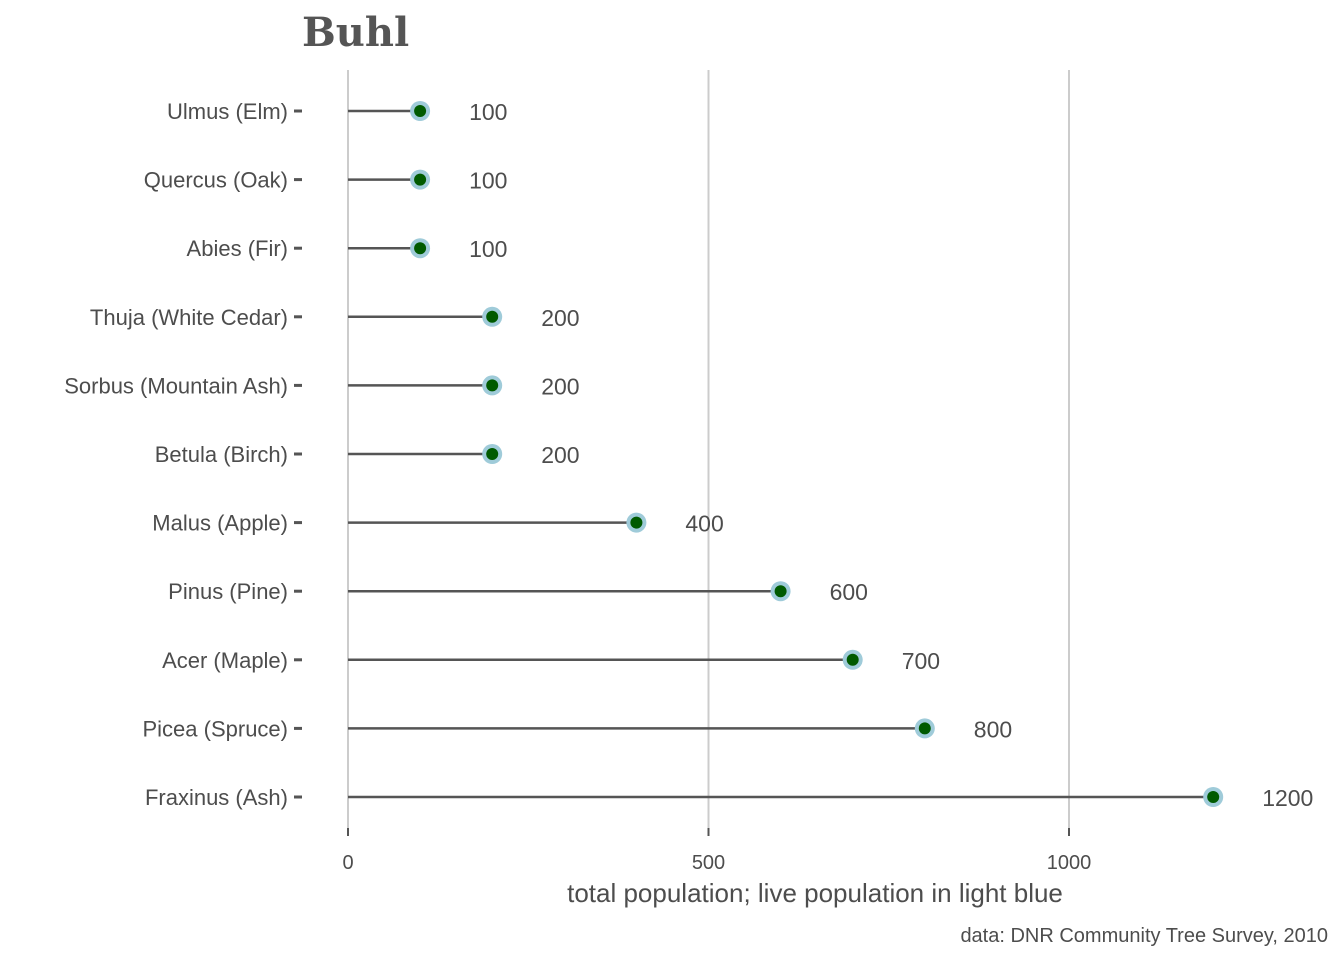 The width and height of the screenshot is (1344, 960). I want to click on category-label: Picea (Spruce), so click(215, 728).